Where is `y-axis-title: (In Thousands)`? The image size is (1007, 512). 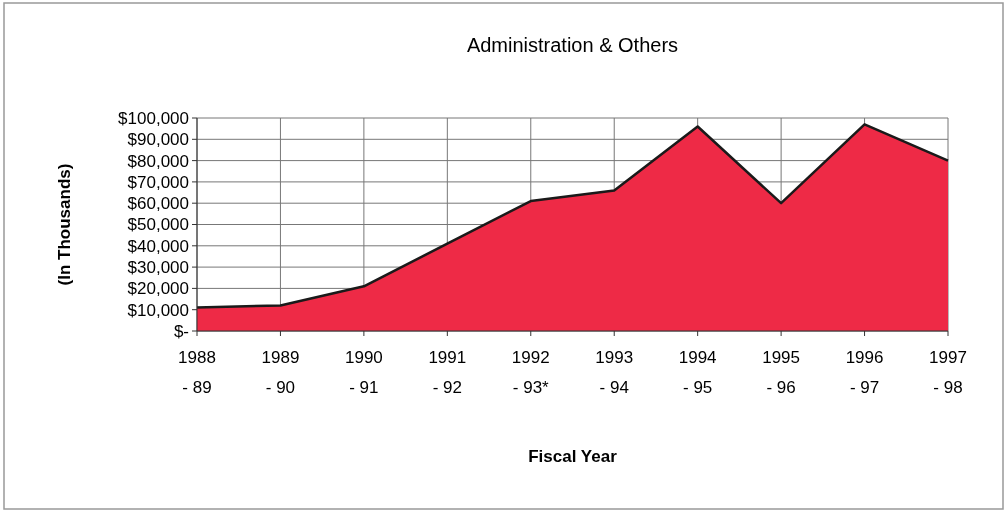 y-axis-title: (In Thousands) is located at coordinates (64, 224).